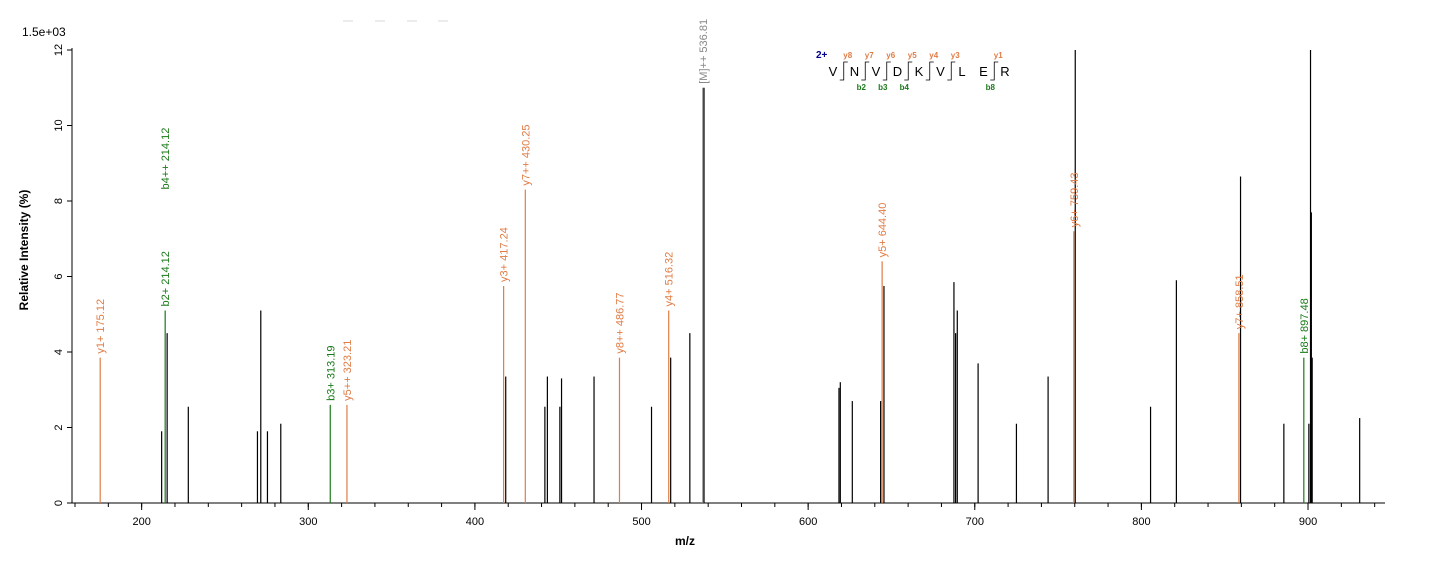 The image size is (1436, 562). What do you see at coordinates (975, 522) in the screenshot?
I see `x-tick-label: 700` at bounding box center [975, 522].